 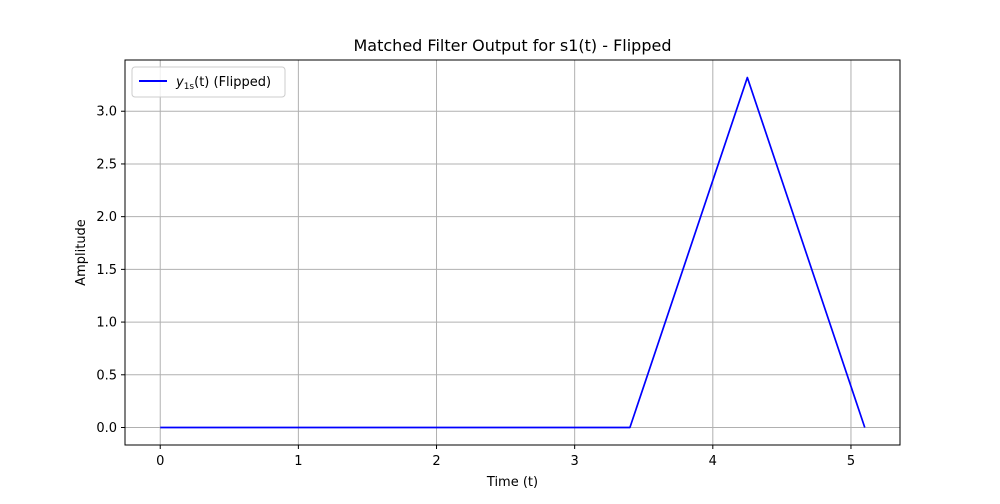 What do you see at coordinates (179, 82) in the screenshot?
I see `legend-label-math-base: y` at bounding box center [179, 82].